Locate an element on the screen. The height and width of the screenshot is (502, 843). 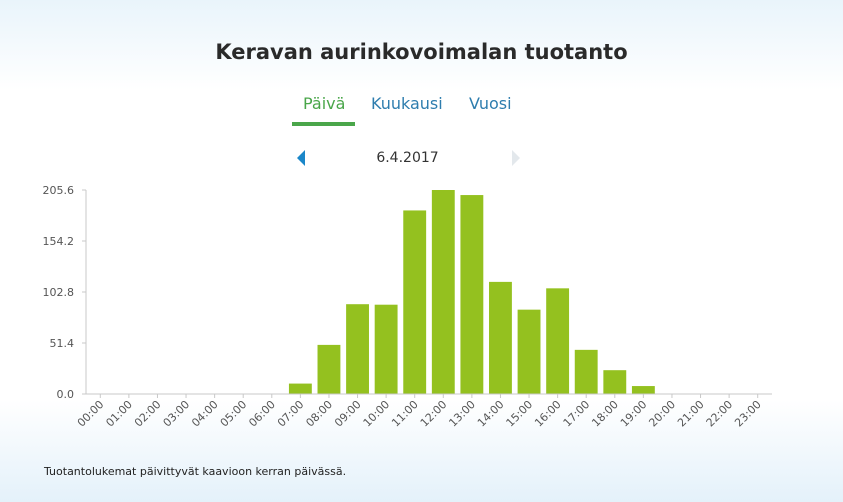
x-tick-label: 08:00 is located at coordinates (319, 414).